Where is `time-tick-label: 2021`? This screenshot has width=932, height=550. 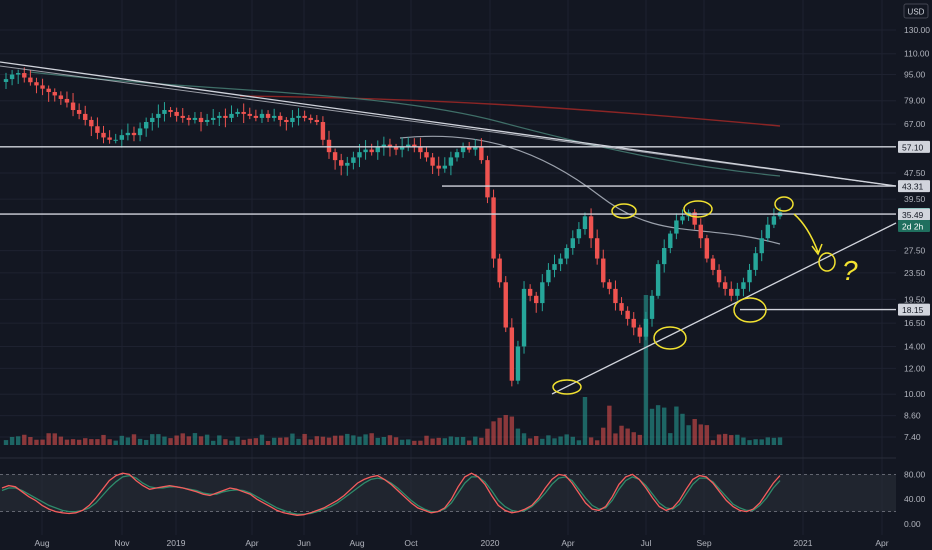 time-tick-label: 2021 is located at coordinates (803, 543).